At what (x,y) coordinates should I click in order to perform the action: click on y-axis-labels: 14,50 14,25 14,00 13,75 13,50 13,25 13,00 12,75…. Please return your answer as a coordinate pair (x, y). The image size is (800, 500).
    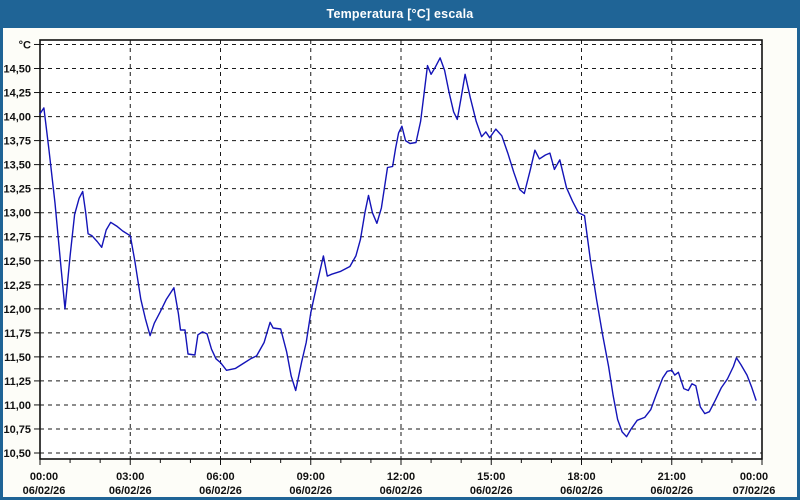
    Looking at the image, I should click on (17, 249).